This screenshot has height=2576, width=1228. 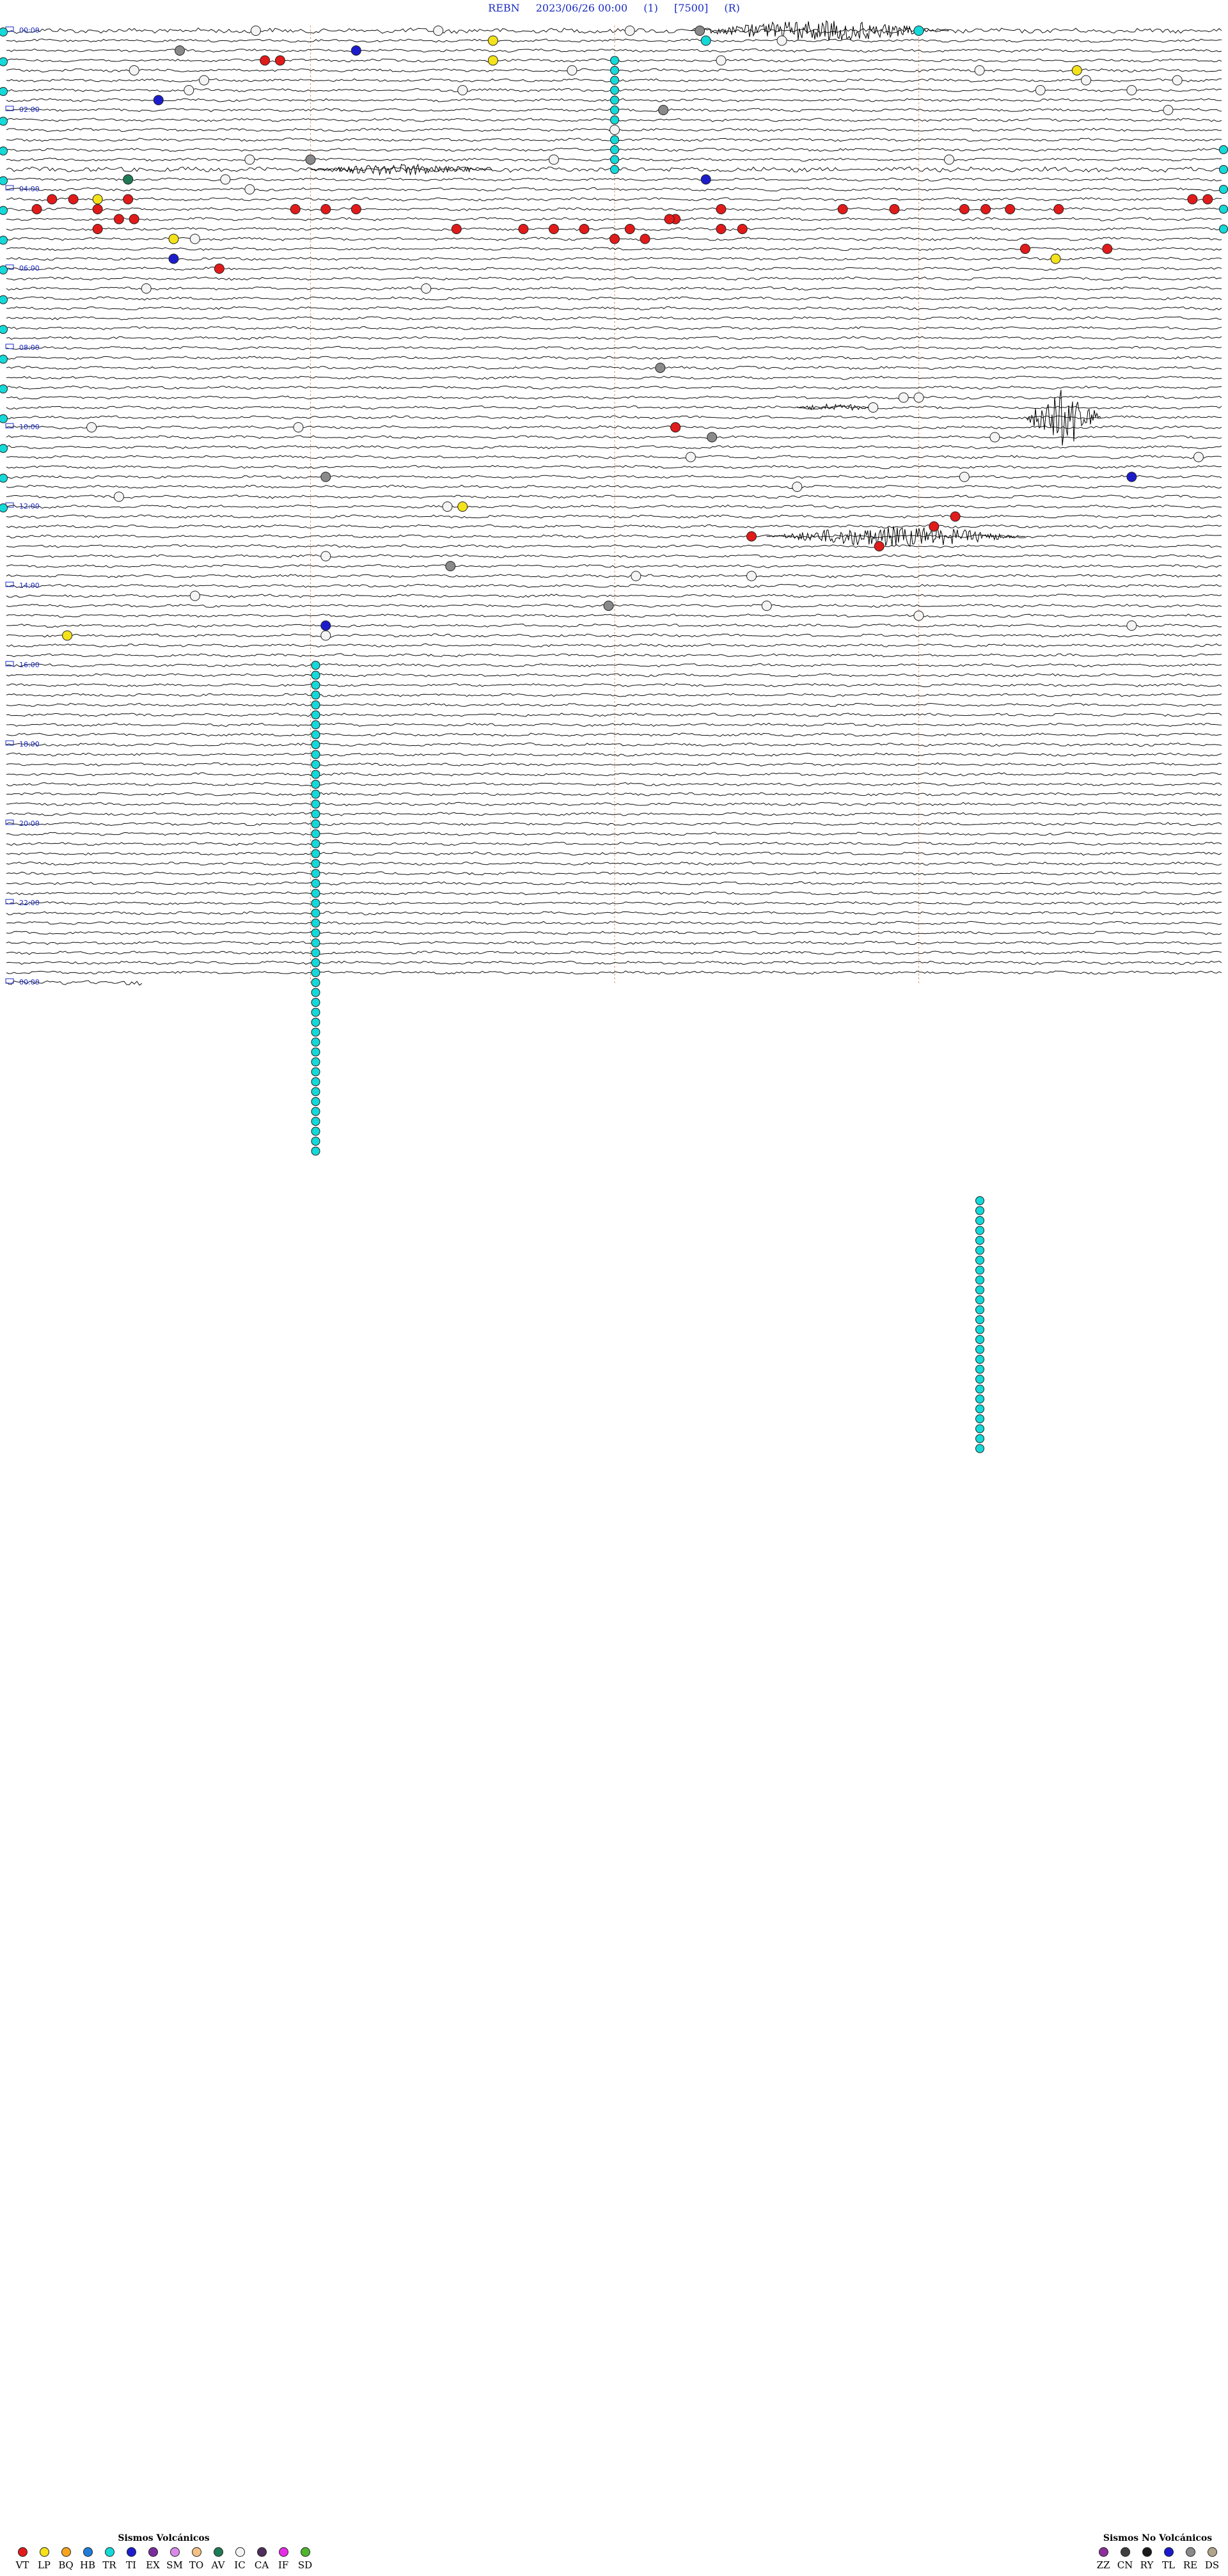 What do you see at coordinates (29, 268) in the screenshot?
I see `hour-label: 06:00` at bounding box center [29, 268].